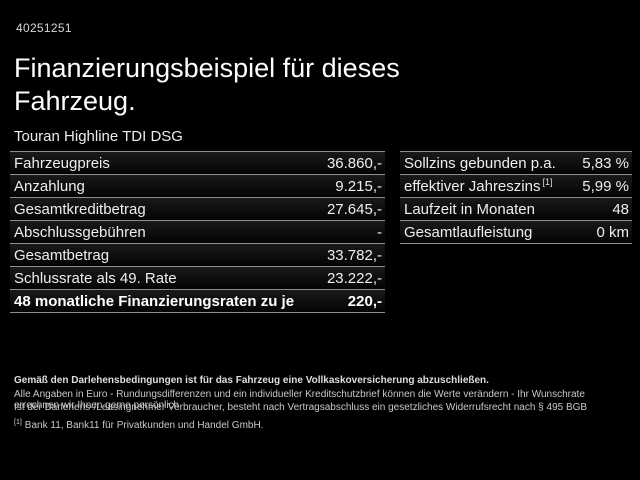 This screenshot has height=480, width=640. Describe the element at coordinates (354, 278) in the screenshot. I see `row-value: 23.222,-` at that location.